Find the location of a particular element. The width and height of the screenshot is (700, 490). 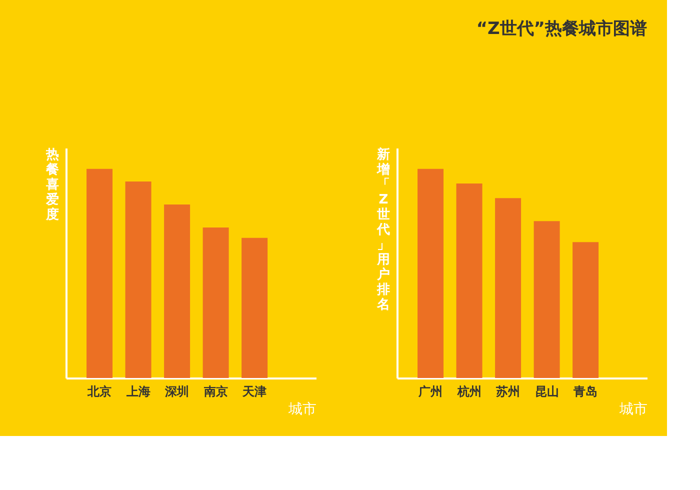

x-tick-label: 昆山 is located at coordinates (546, 391).